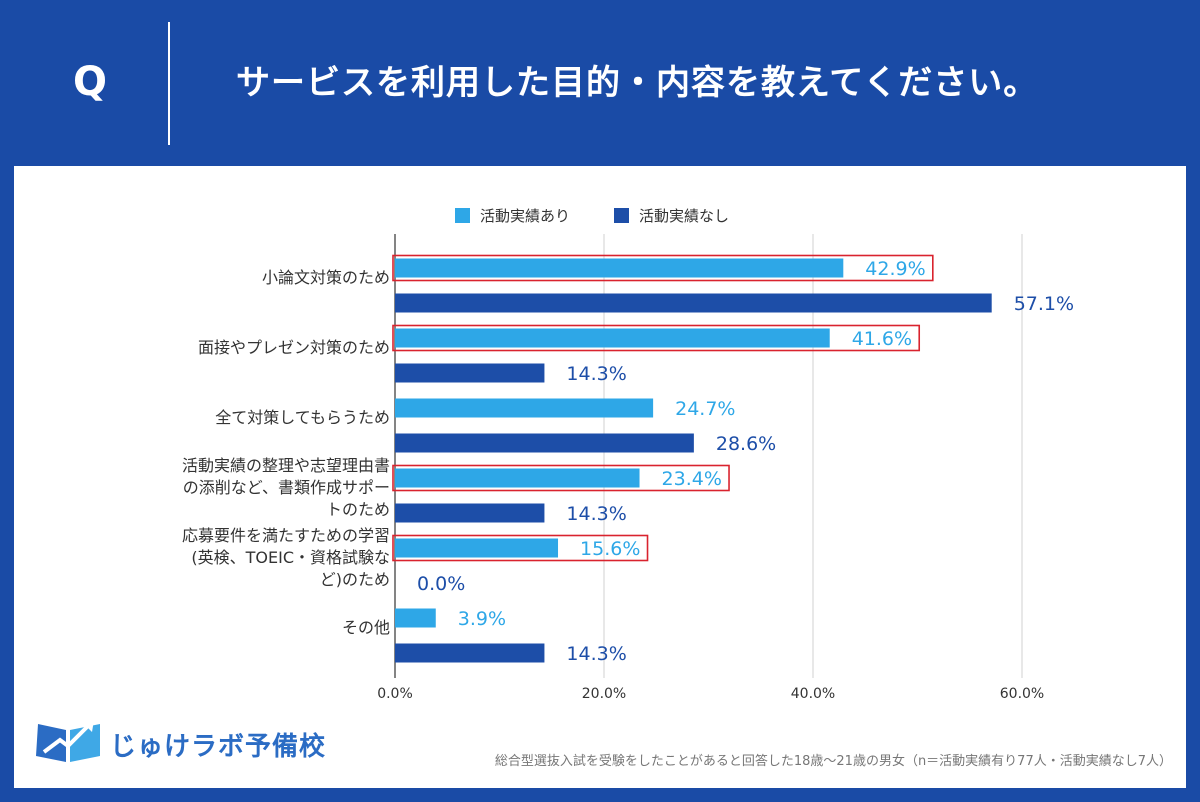  I want to click on category-label-line: 面接やプレゼン対策のため, so click(293, 347).